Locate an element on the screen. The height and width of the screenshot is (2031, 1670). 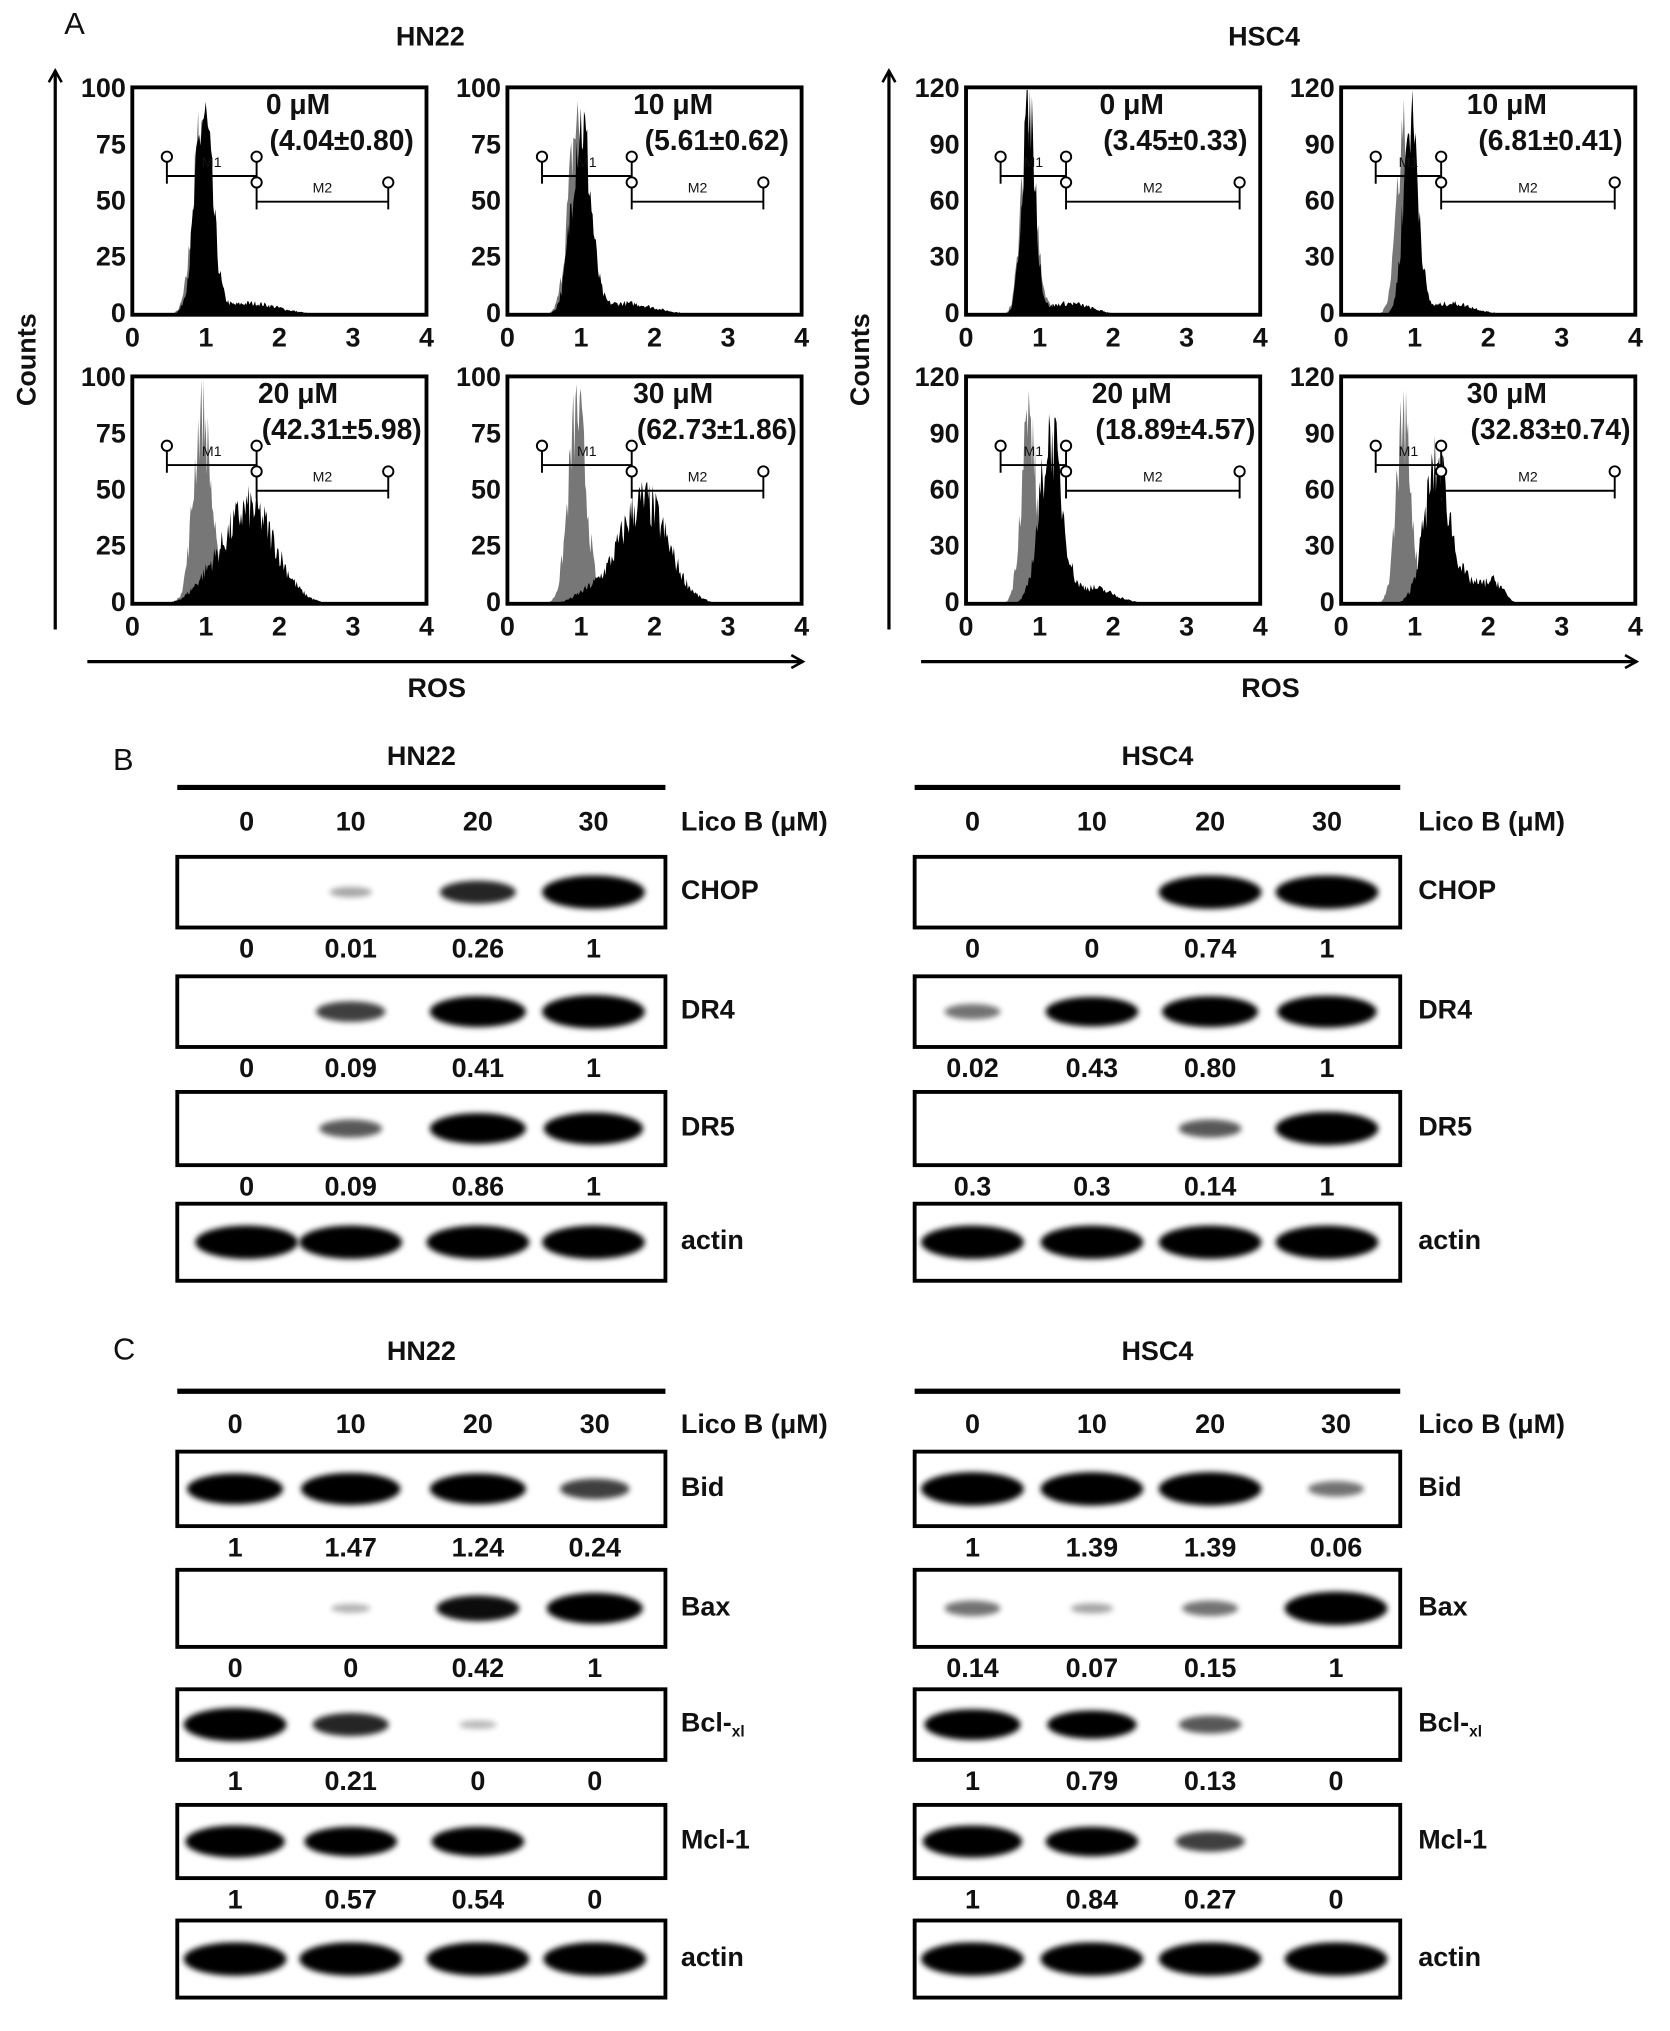
panel-label: C is located at coordinates (124, 1349).